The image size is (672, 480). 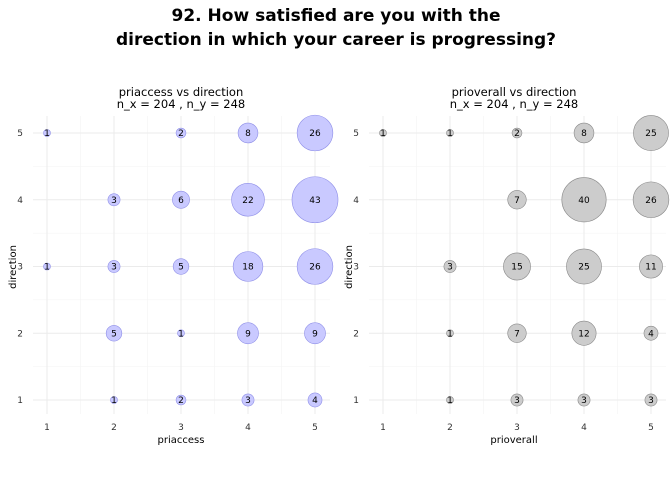 I want to click on chart1-y-tick-label: 2, so click(x=20, y=334).